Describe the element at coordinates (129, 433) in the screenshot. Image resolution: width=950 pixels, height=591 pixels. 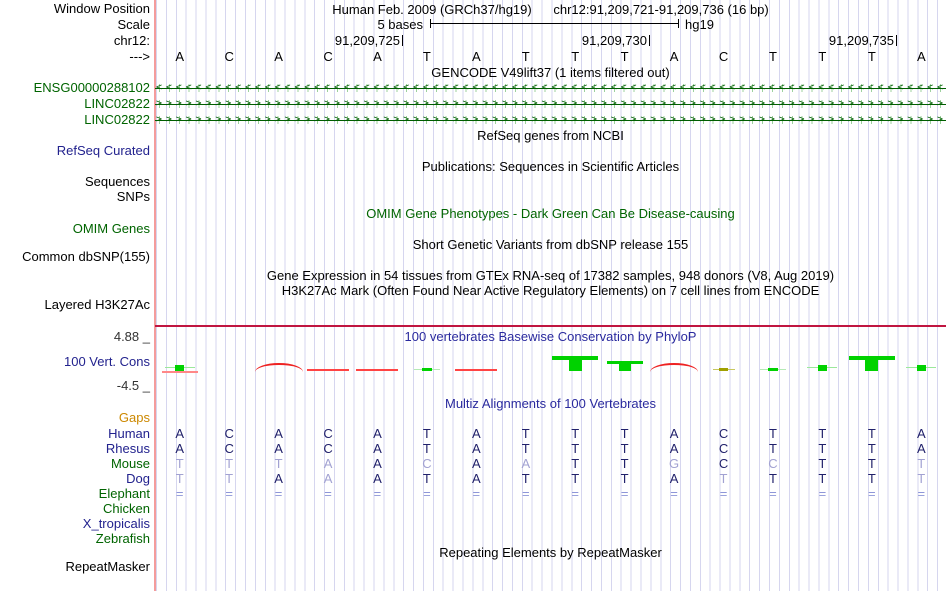
I see `species-label-human: Human` at that location.